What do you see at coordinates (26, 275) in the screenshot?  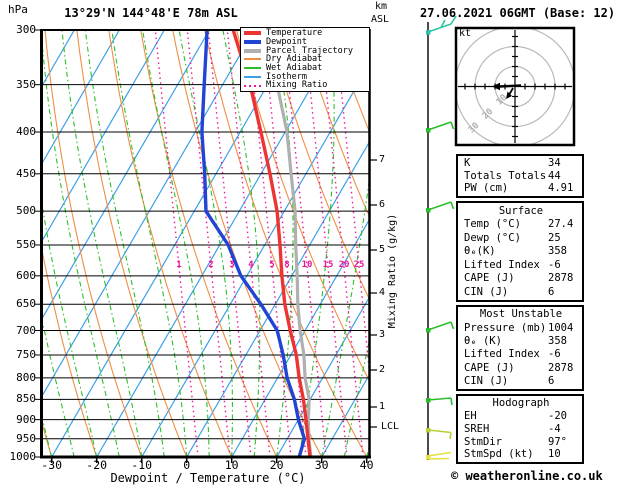 I see `pressure-axis-label: 600` at bounding box center [26, 275].